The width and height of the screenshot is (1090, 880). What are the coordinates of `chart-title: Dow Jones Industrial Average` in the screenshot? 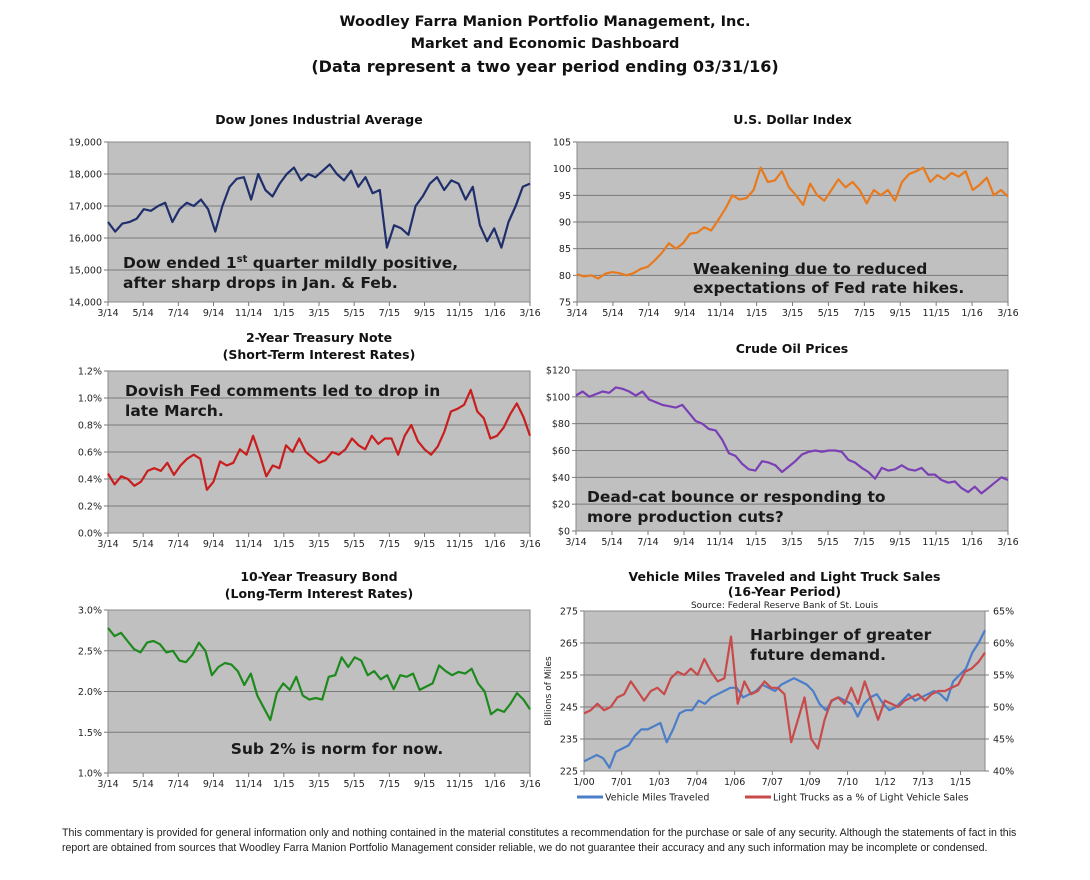 It's located at (318, 119).